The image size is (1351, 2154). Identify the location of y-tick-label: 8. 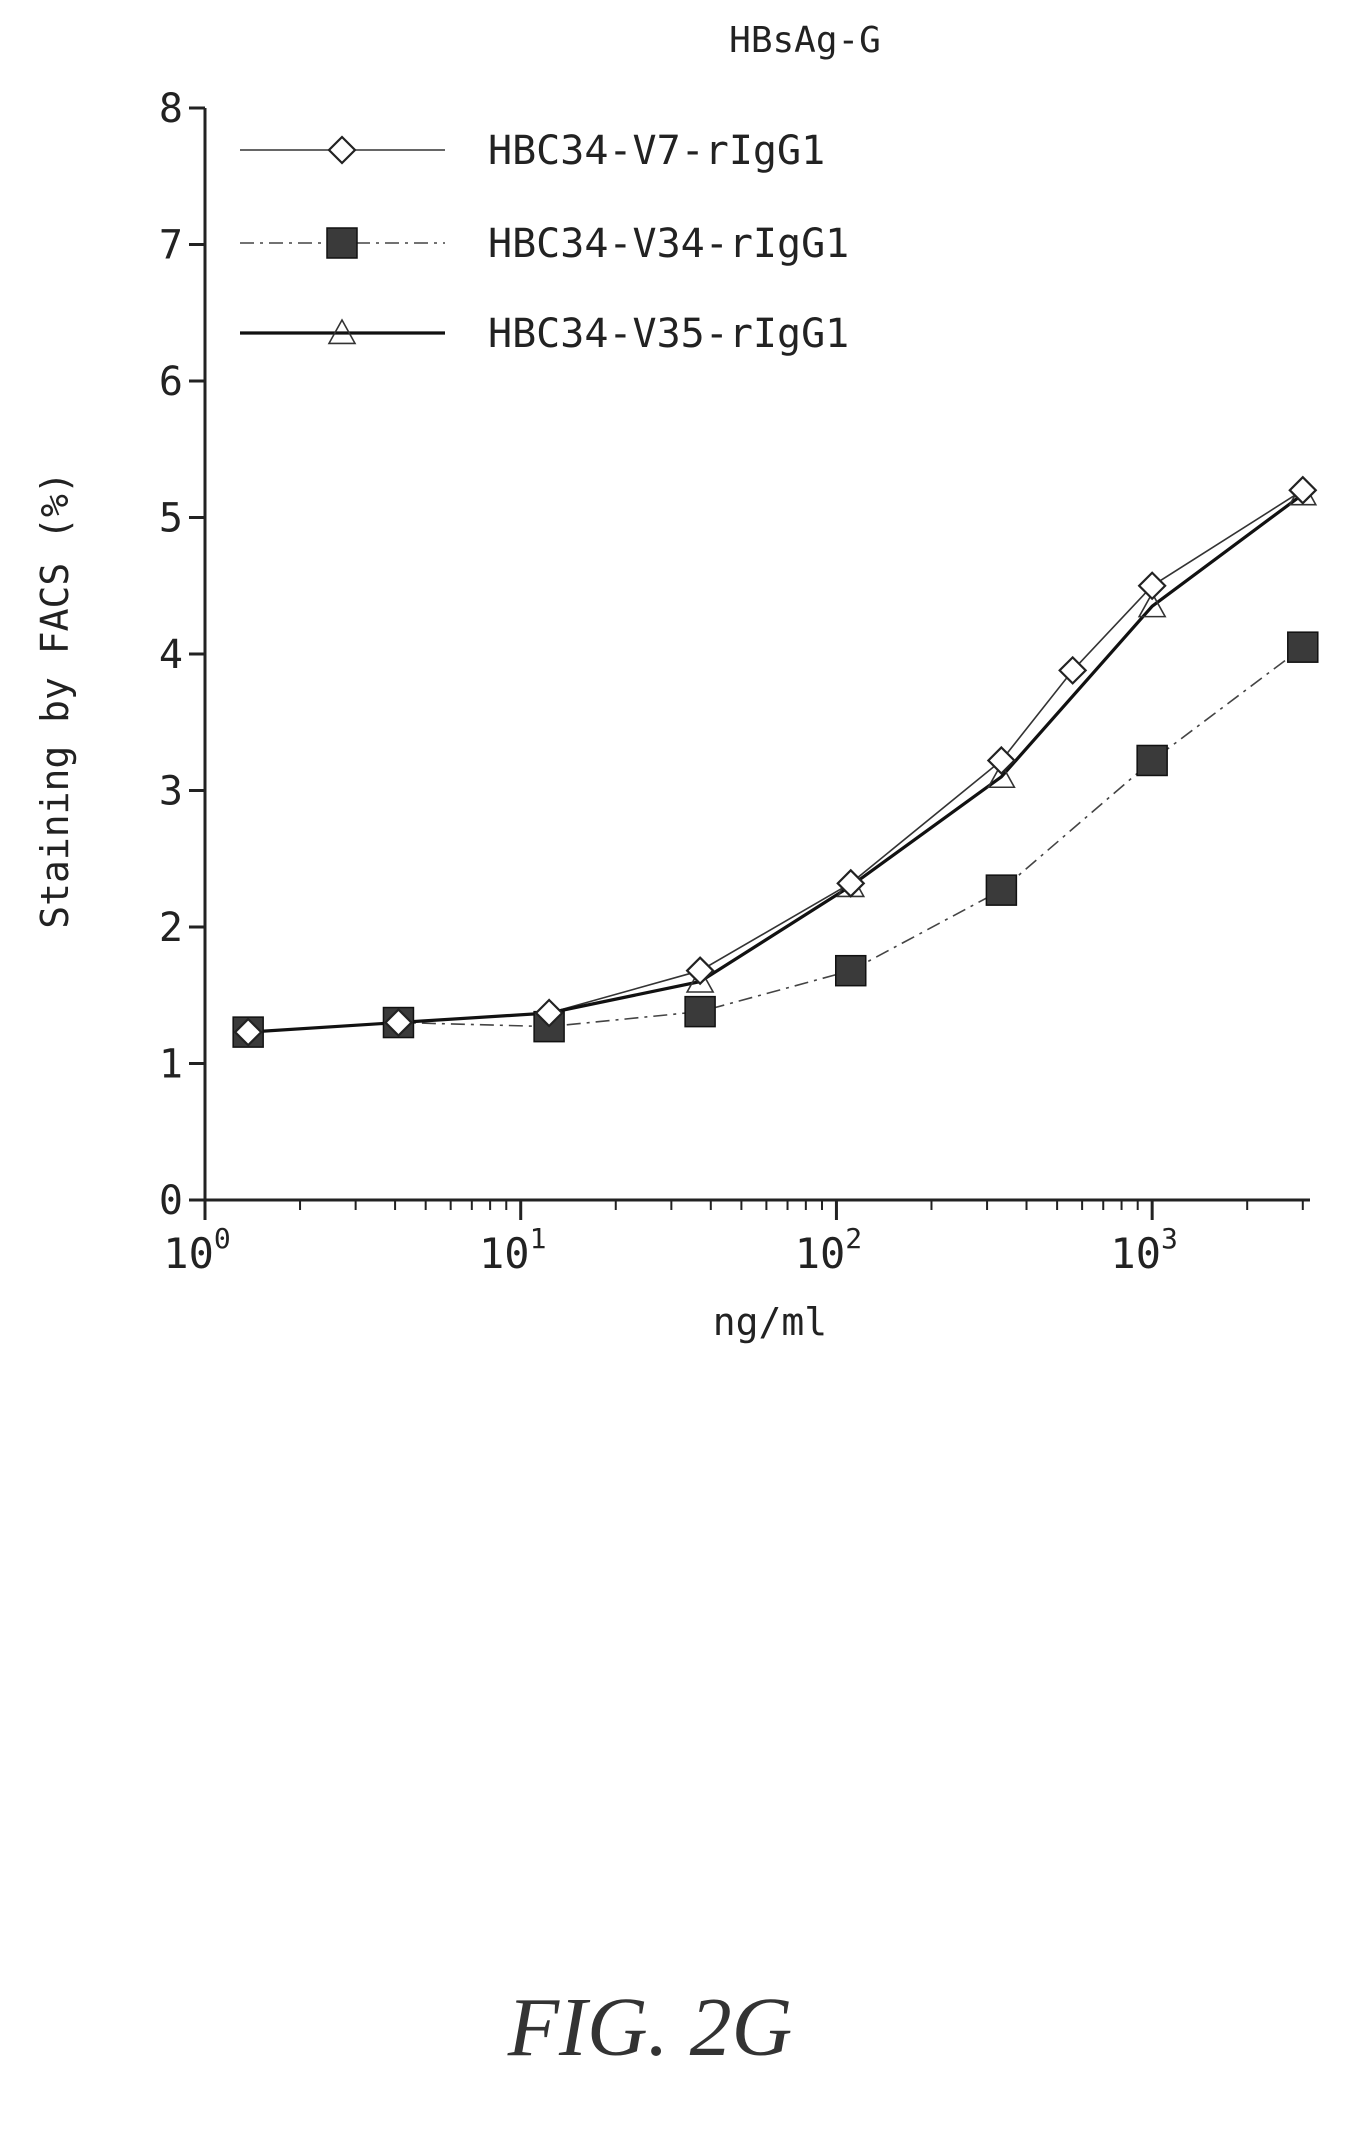
(171, 109).